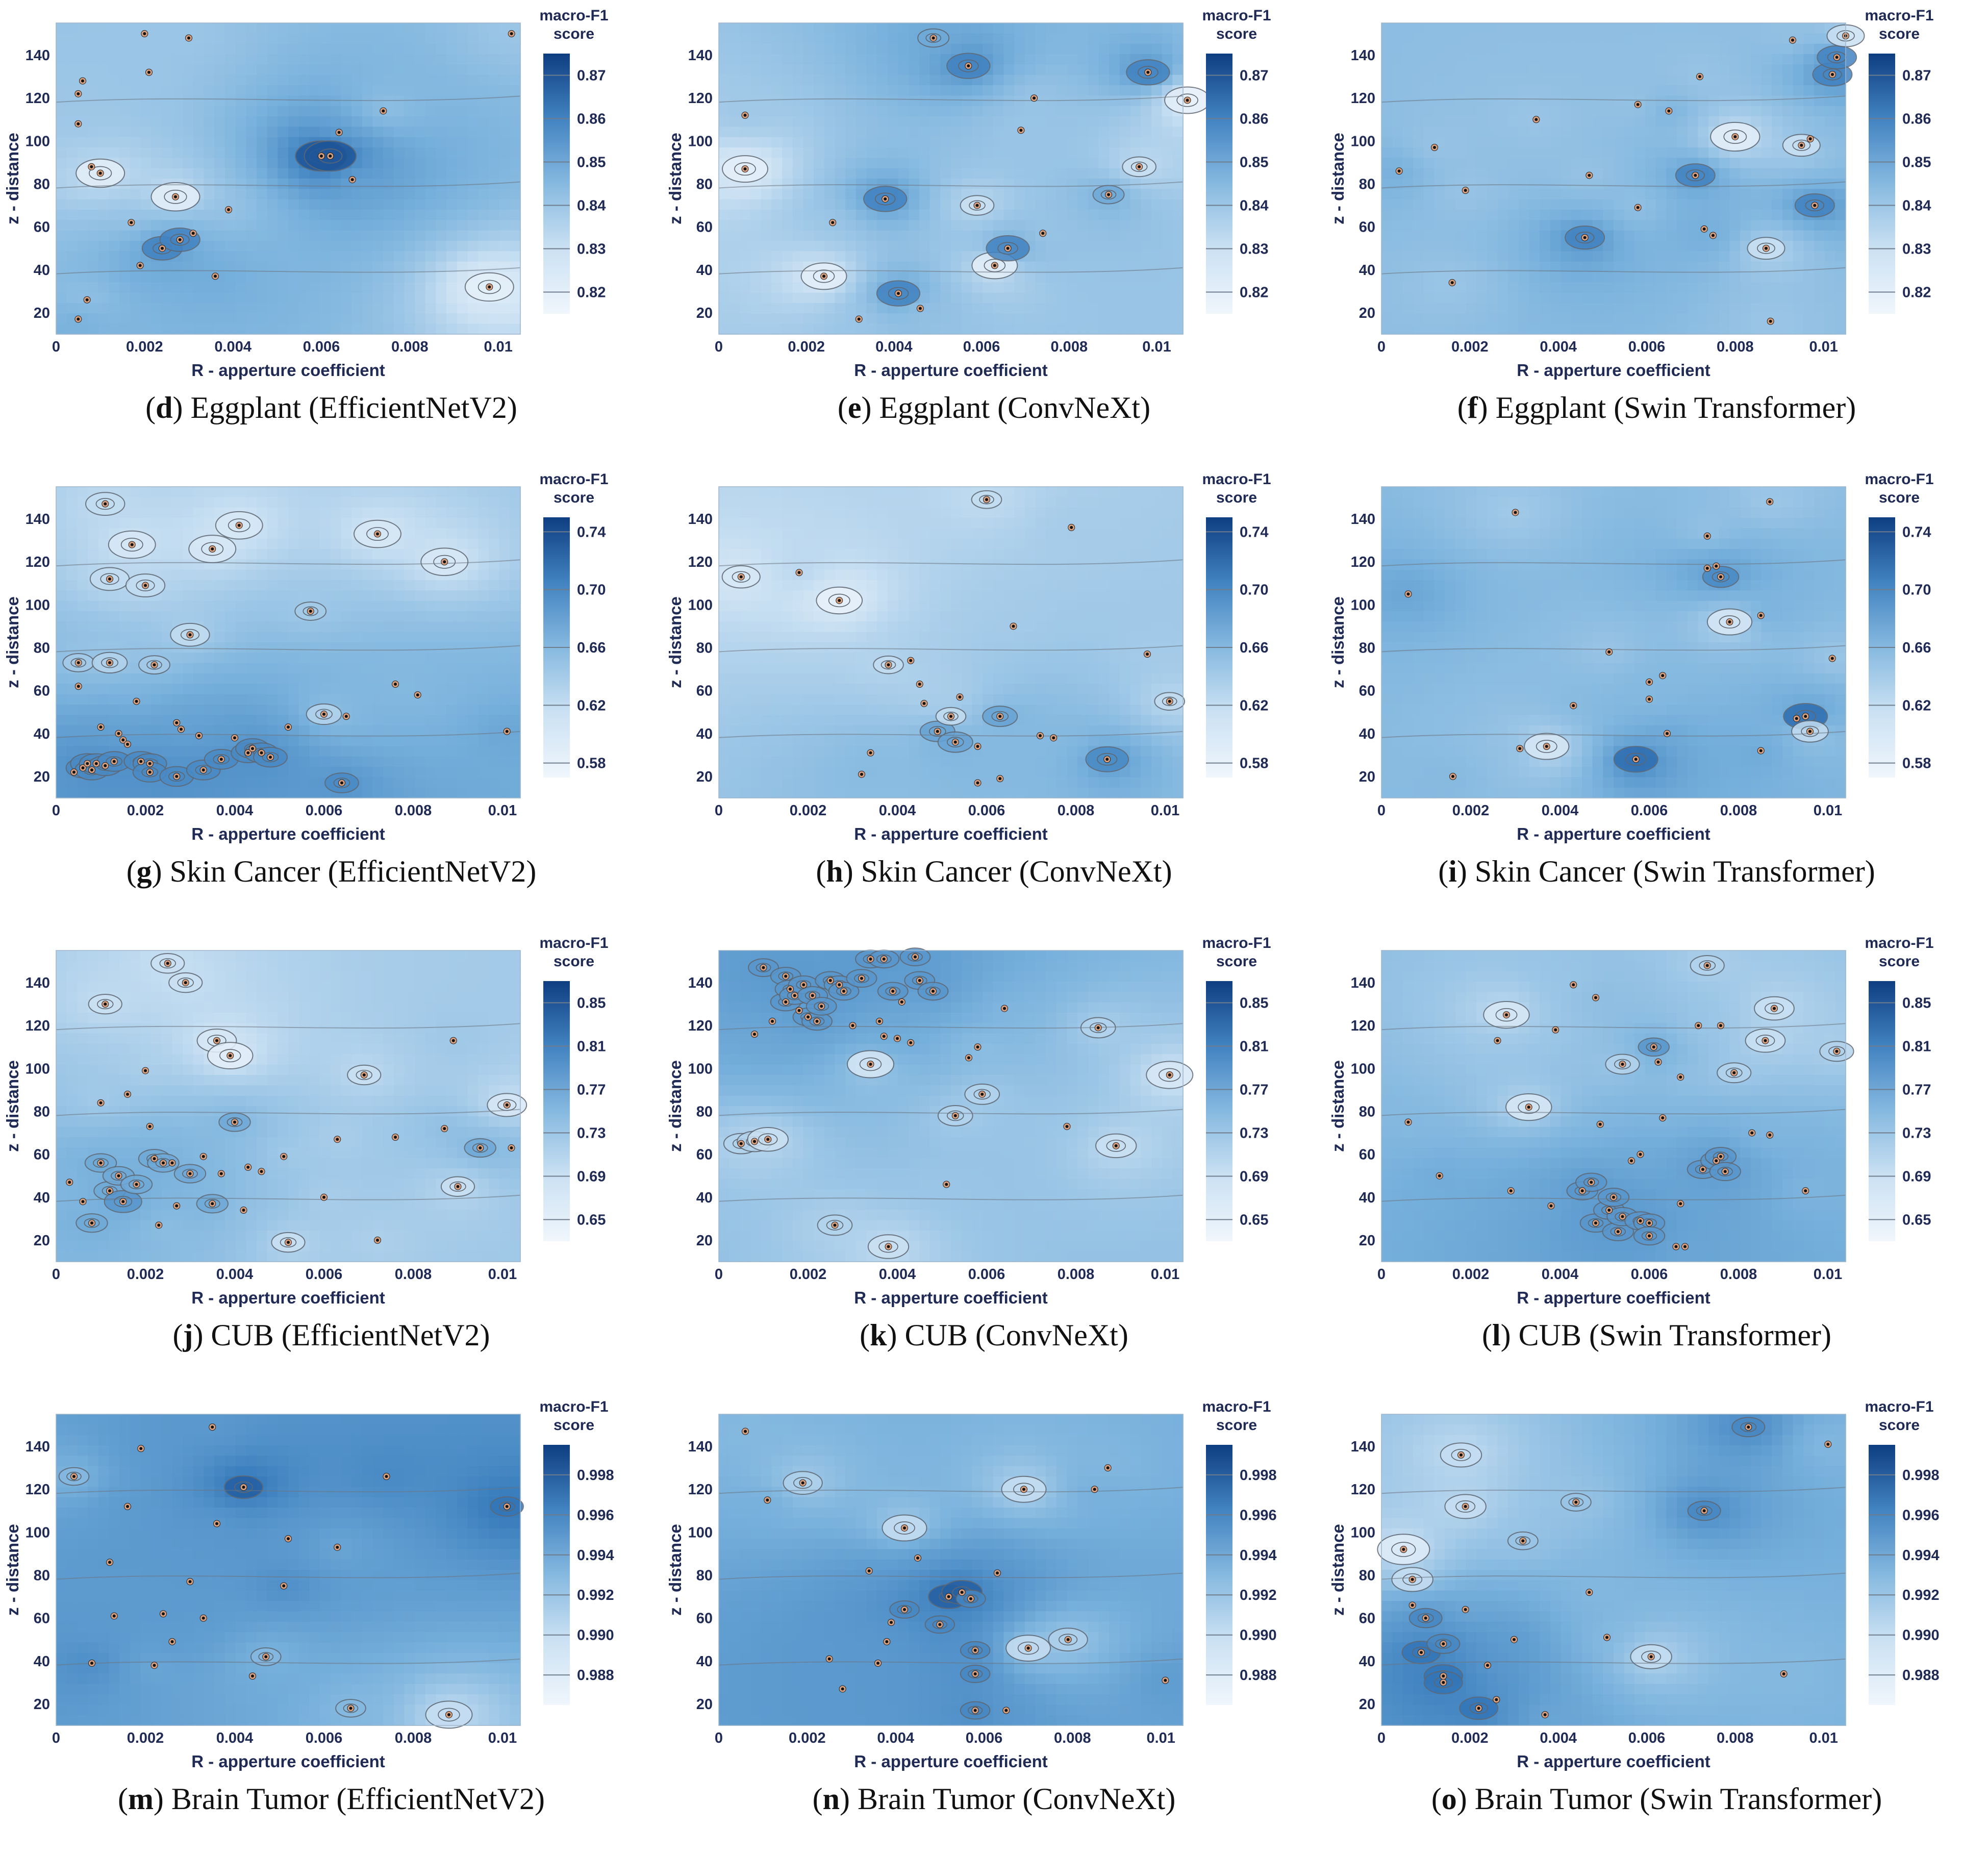  Describe the element at coordinates (1254, 76) in the screenshot. I see `colorbar-label: 0.87` at that location.